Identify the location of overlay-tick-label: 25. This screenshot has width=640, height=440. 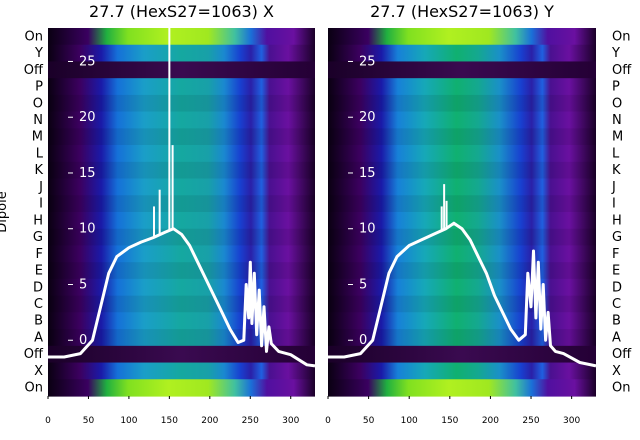
(367, 61).